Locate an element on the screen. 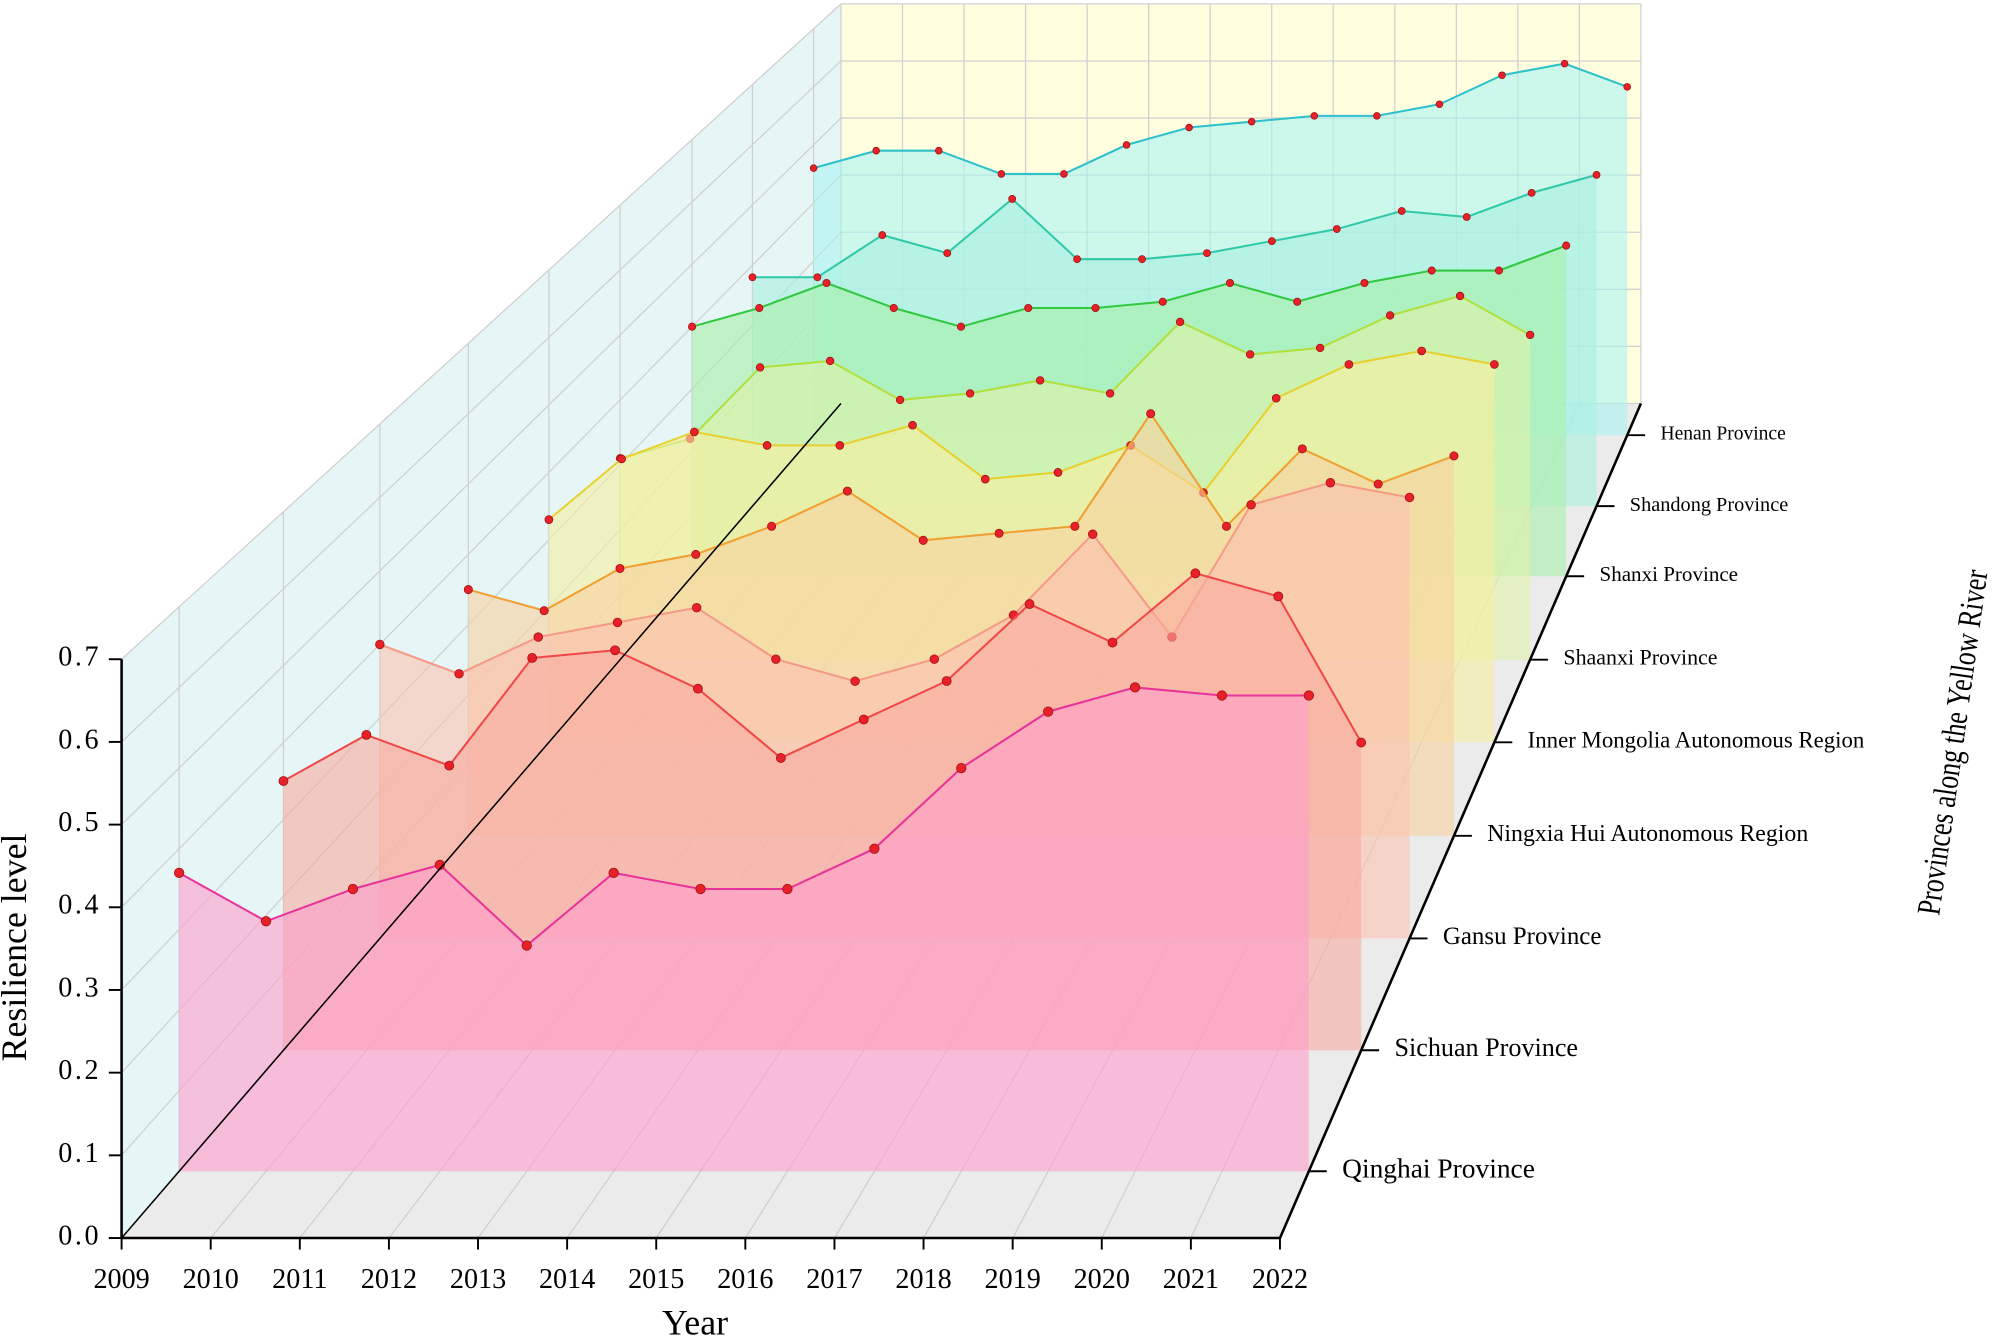  x-tick-label: 2020 is located at coordinates (1102, 1279).